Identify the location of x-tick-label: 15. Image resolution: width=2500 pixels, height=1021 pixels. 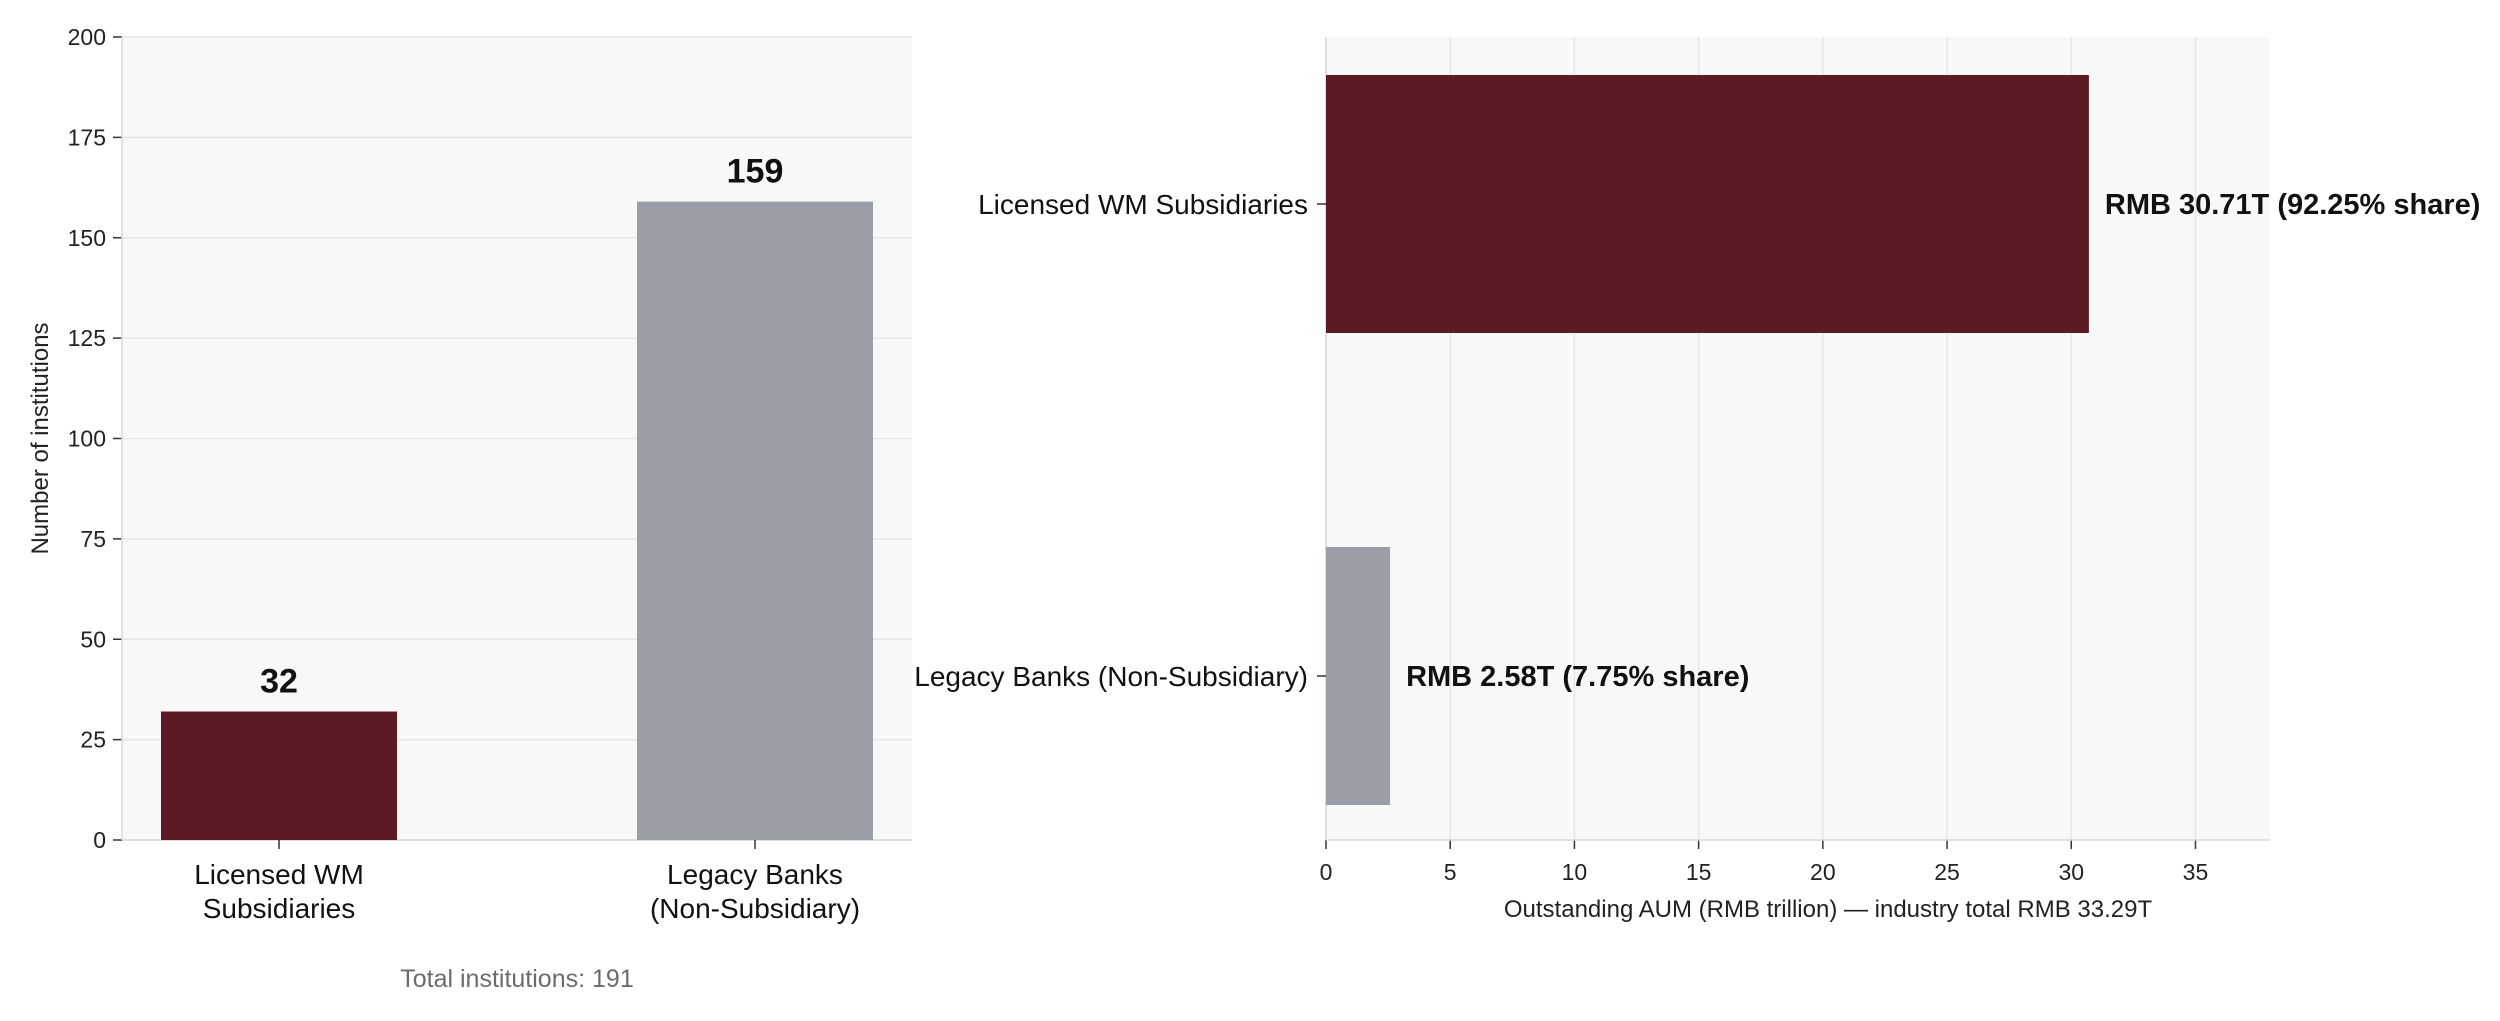
(1699, 872).